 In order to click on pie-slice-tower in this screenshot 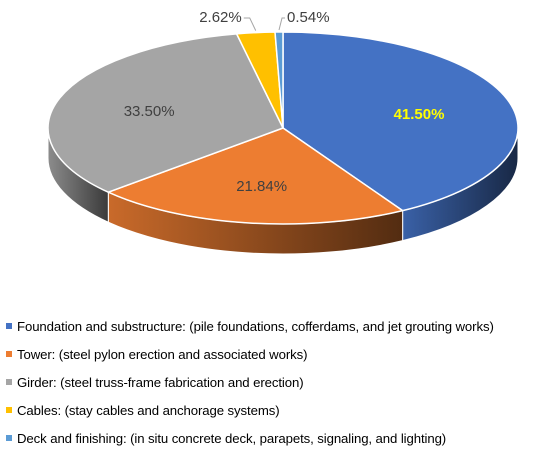, I will do `click(255, 176)`.